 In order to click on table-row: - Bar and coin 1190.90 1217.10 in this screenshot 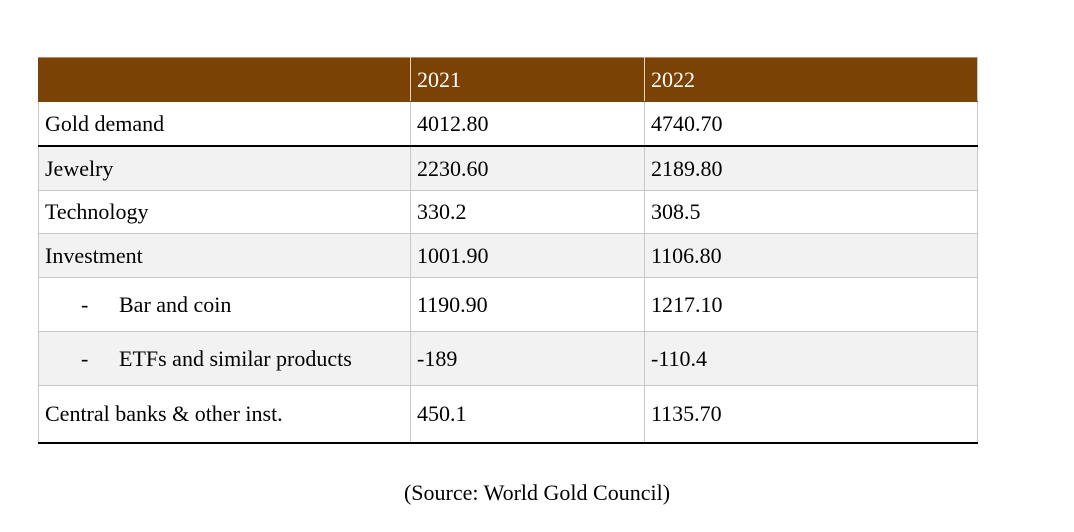, I will do `click(508, 304)`.